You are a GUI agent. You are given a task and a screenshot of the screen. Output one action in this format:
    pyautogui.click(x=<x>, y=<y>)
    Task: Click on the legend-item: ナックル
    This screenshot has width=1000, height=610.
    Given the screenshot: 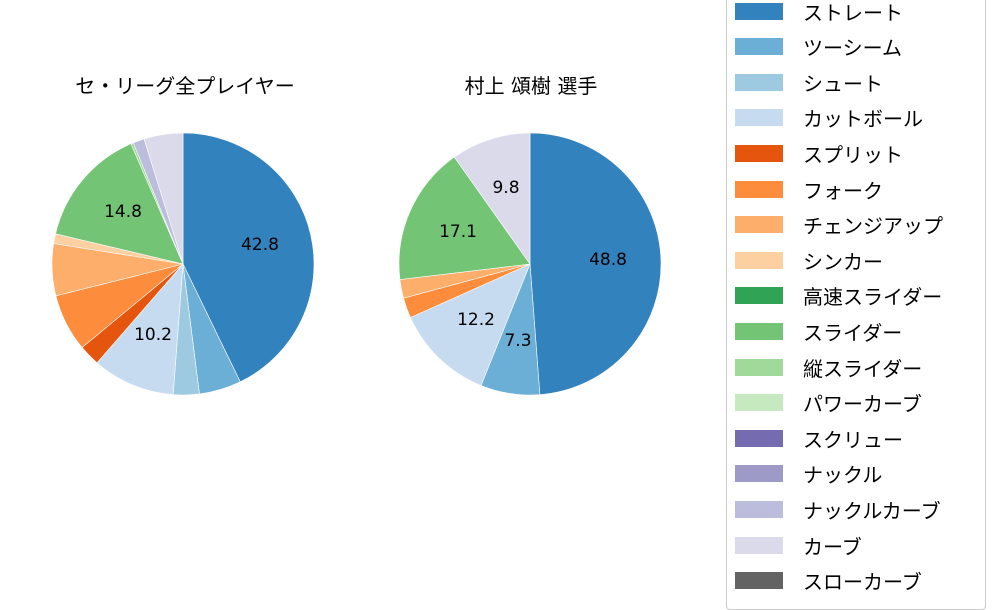 What is the action you would take?
    pyautogui.click(x=809, y=475)
    